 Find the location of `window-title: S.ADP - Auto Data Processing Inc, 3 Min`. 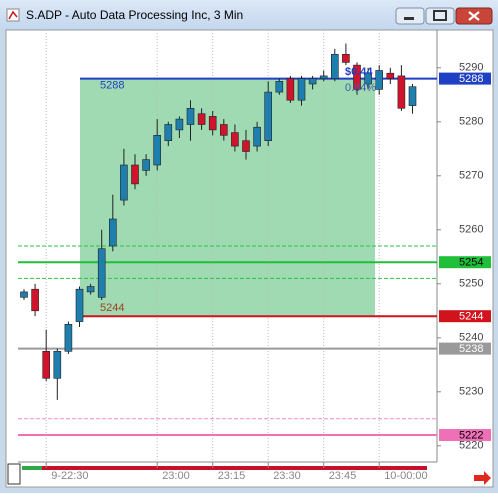

window-title: S.ADP - Auto Data Processing Inc, 3 Min is located at coordinates (134, 15).